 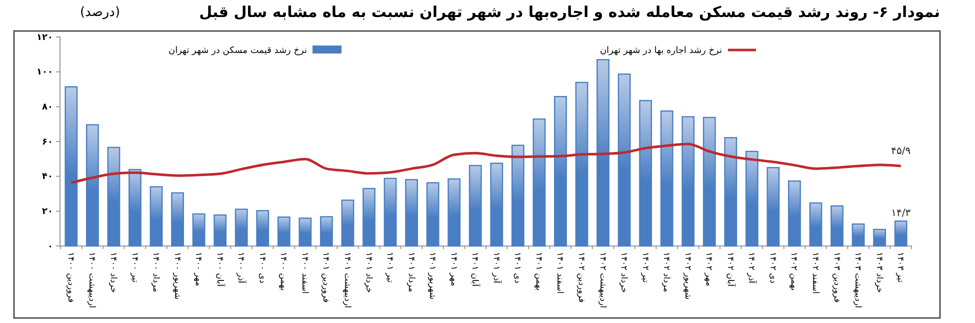 What do you see at coordinates (389, 268) in the screenshot?
I see `x-tick-label: تیر ۱۴۰۱` at bounding box center [389, 268].